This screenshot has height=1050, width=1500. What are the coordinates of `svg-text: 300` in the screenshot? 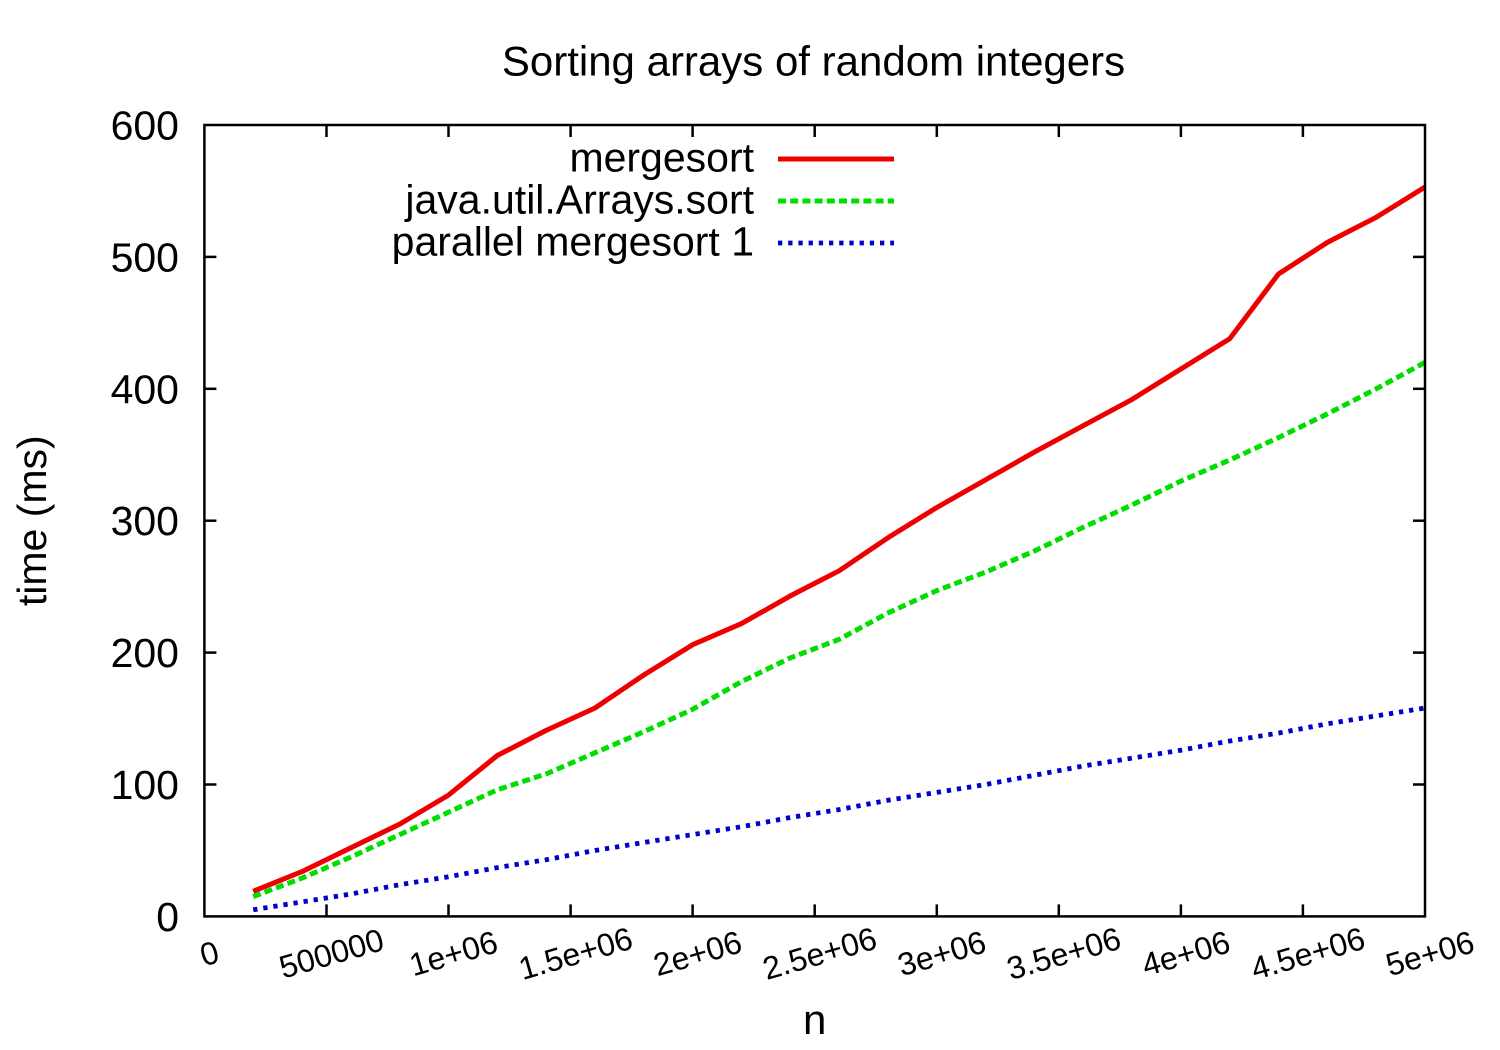 It's located at (145, 521).